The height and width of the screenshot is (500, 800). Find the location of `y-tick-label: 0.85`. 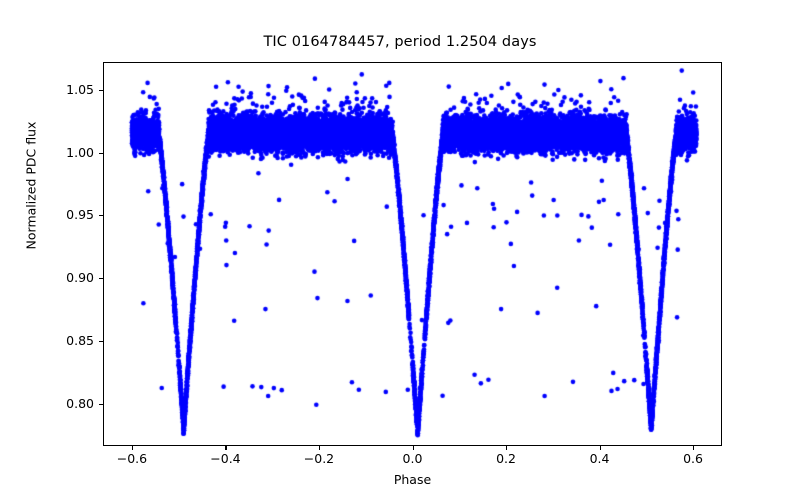

y-tick-label: 0.85 is located at coordinates (80, 341).